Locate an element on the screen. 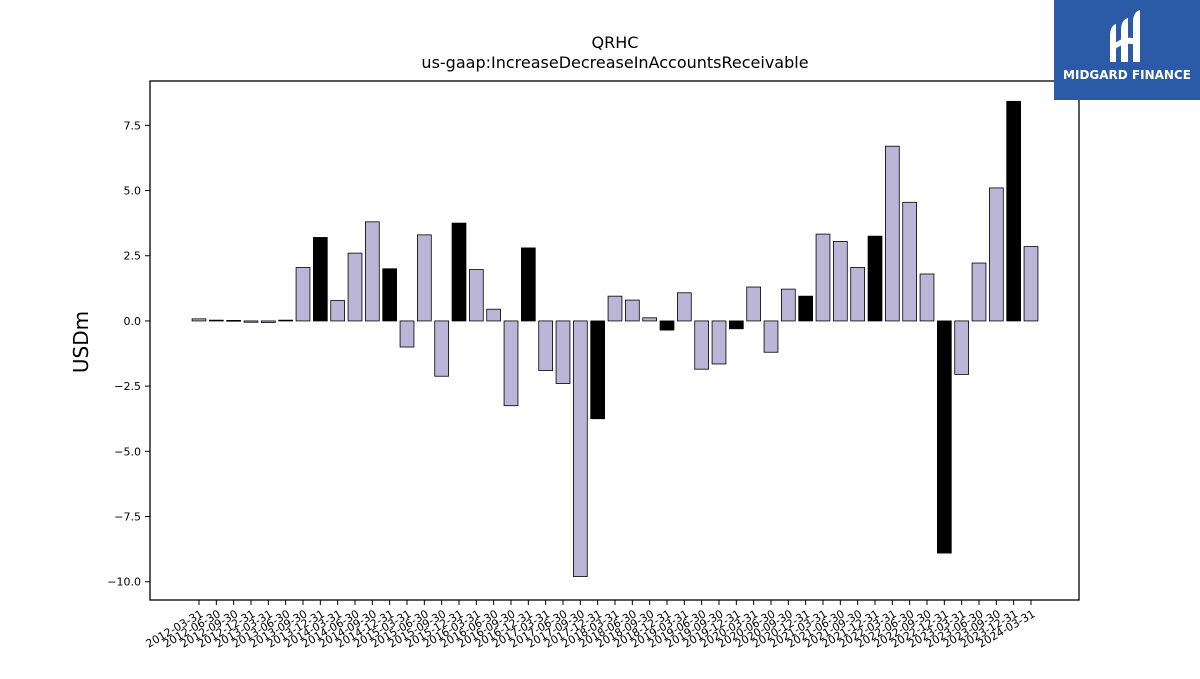 This screenshot has height=679, width=1200. y-tick-label: −7.5 is located at coordinates (127, 517).